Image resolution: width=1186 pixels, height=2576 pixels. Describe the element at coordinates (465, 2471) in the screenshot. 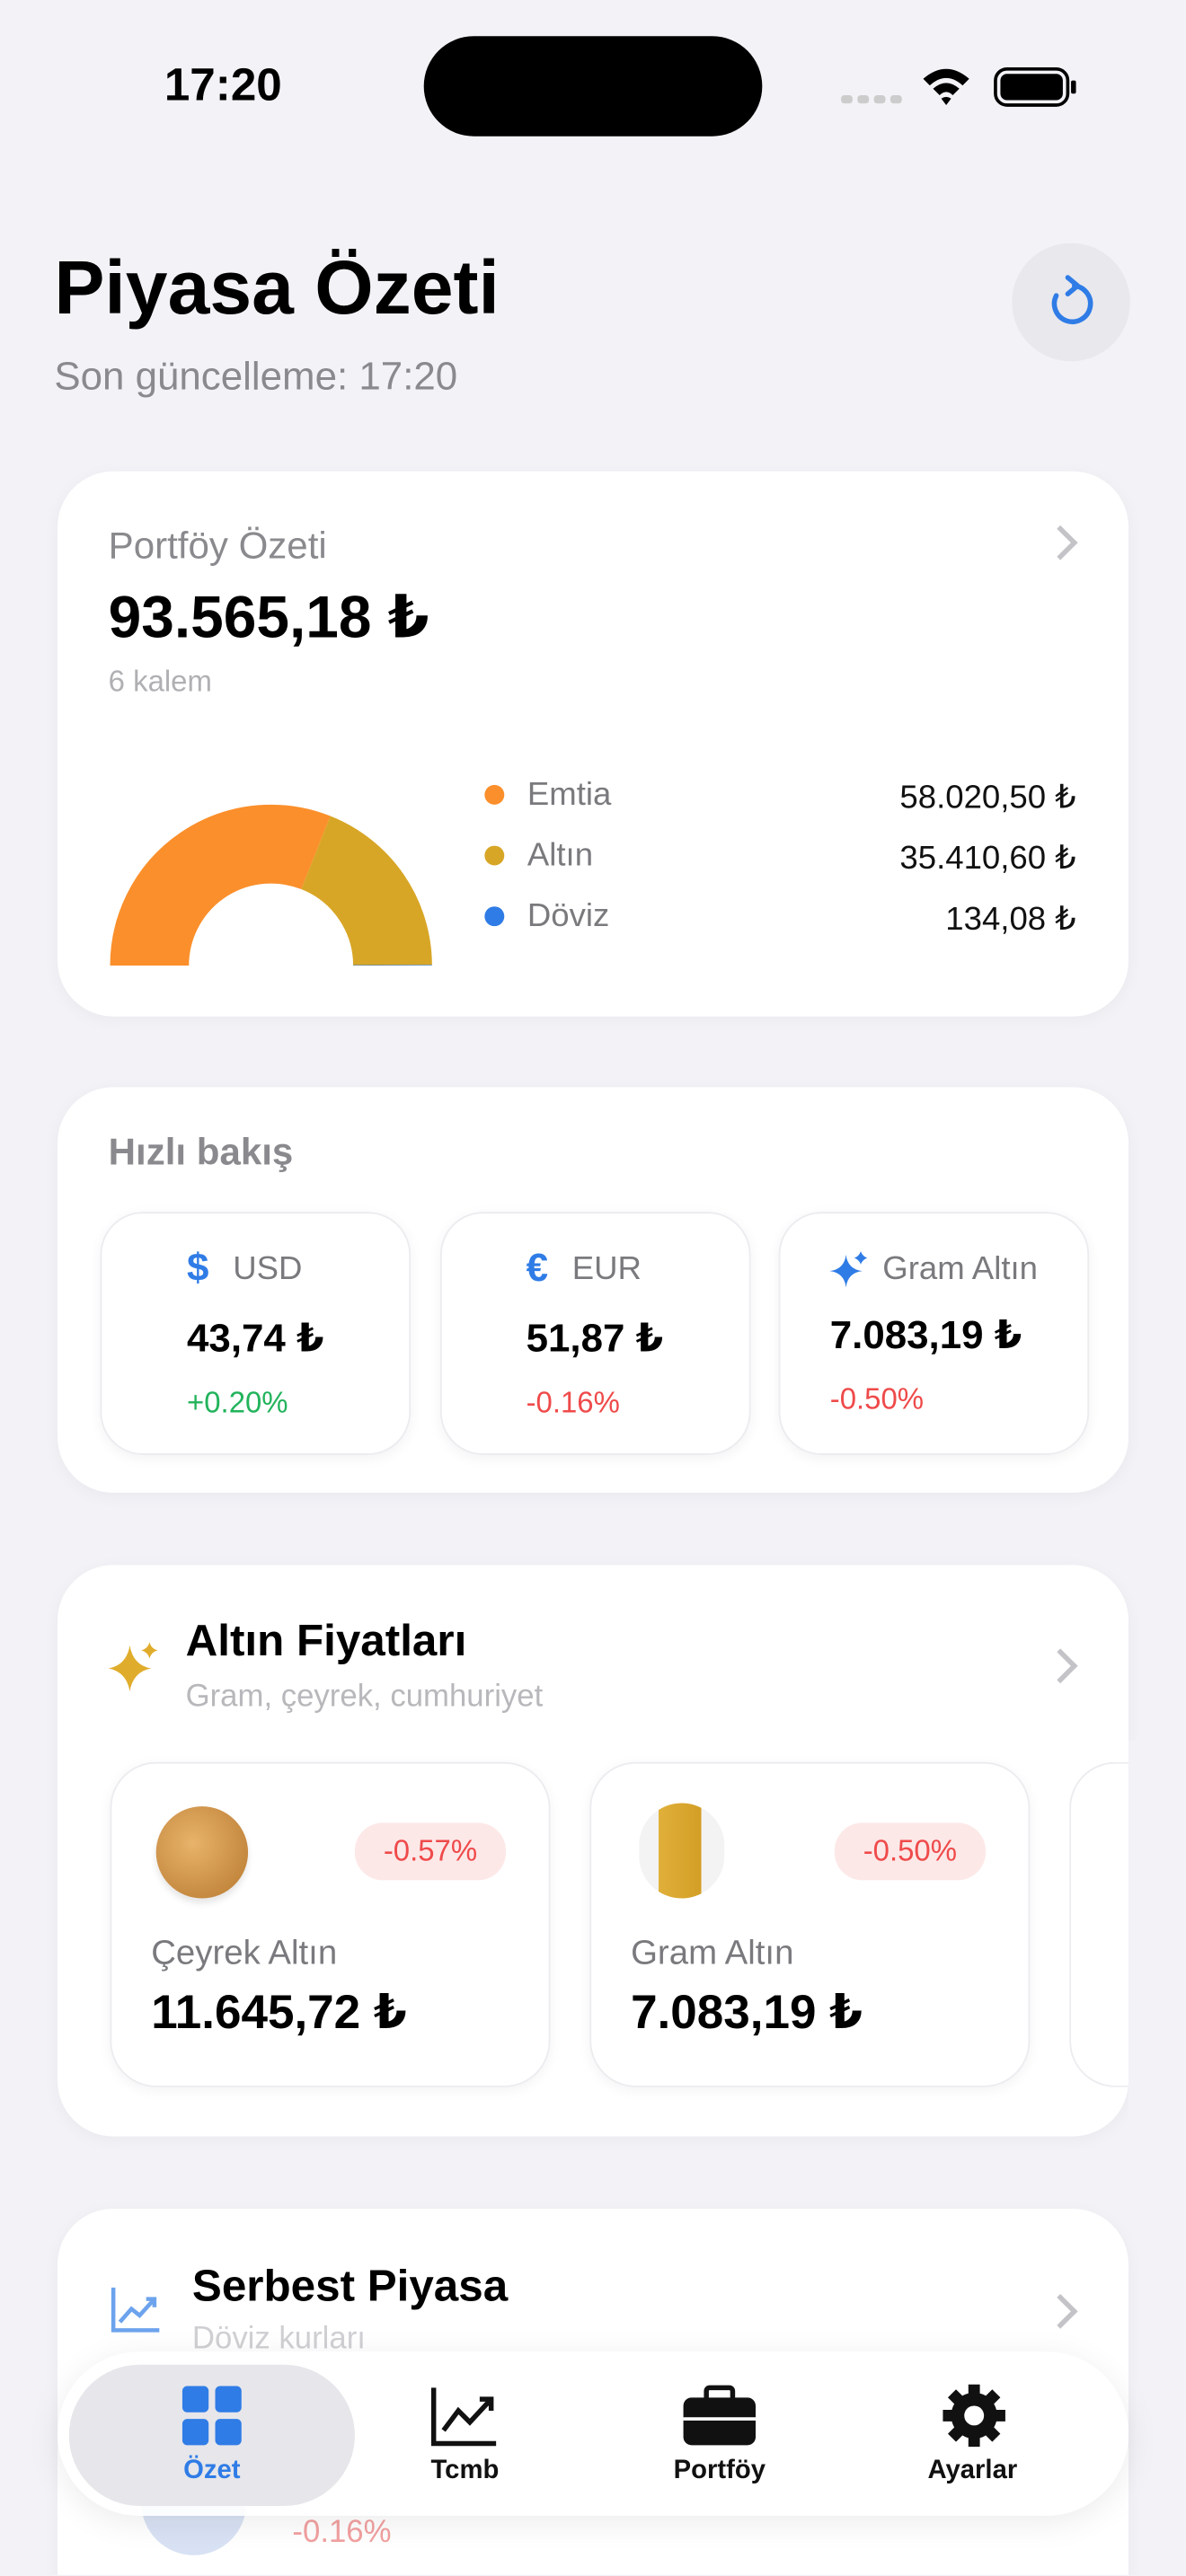

I see `tab-label: Tcmb` at that location.